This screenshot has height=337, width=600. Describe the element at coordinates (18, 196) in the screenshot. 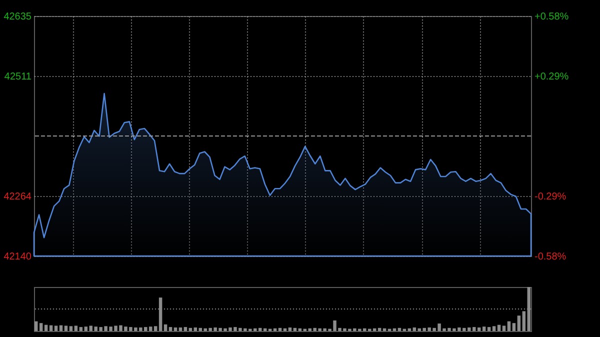

I see `y-tick-label: 42264` at that location.